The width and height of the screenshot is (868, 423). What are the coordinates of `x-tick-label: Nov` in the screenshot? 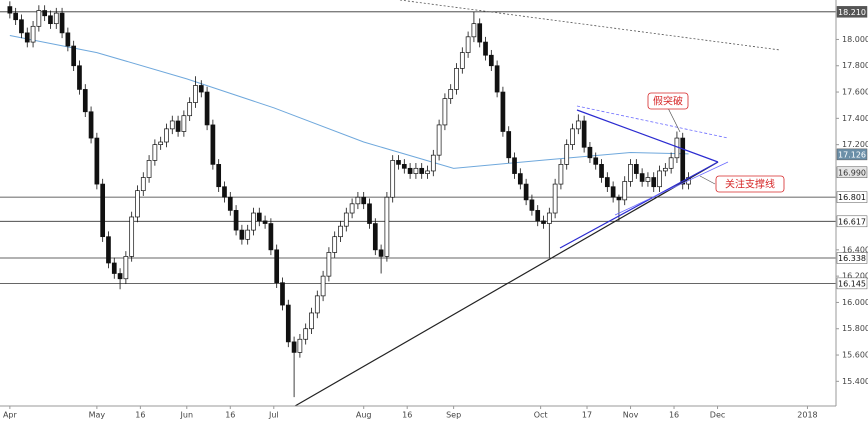 It's located at (631, 415).